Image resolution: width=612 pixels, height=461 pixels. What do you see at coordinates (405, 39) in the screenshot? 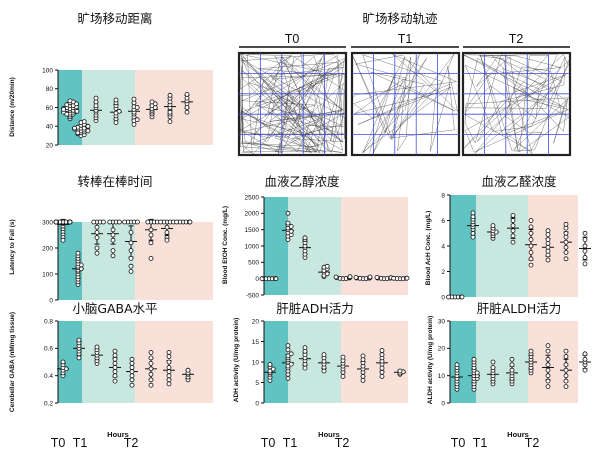
I see `panel-label-t1: T1` at bounding box center [405, 39].